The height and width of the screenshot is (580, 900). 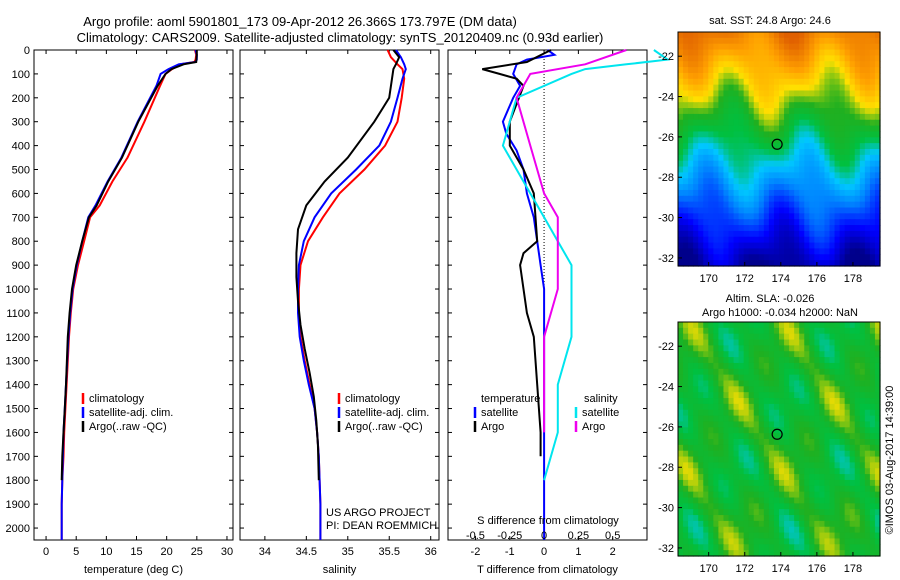 What do you see at coordinates (21, 123) in the screenshot?
I see `y-tick-label: 300` at bounding box center [21, 123].